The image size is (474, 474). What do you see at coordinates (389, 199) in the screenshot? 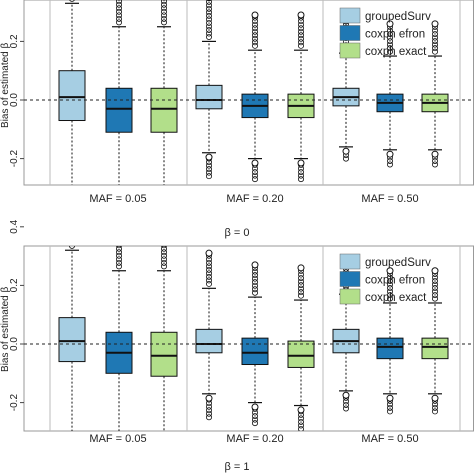
I see `group-label: MAF = 0.50` at bounding box center [389, 199].